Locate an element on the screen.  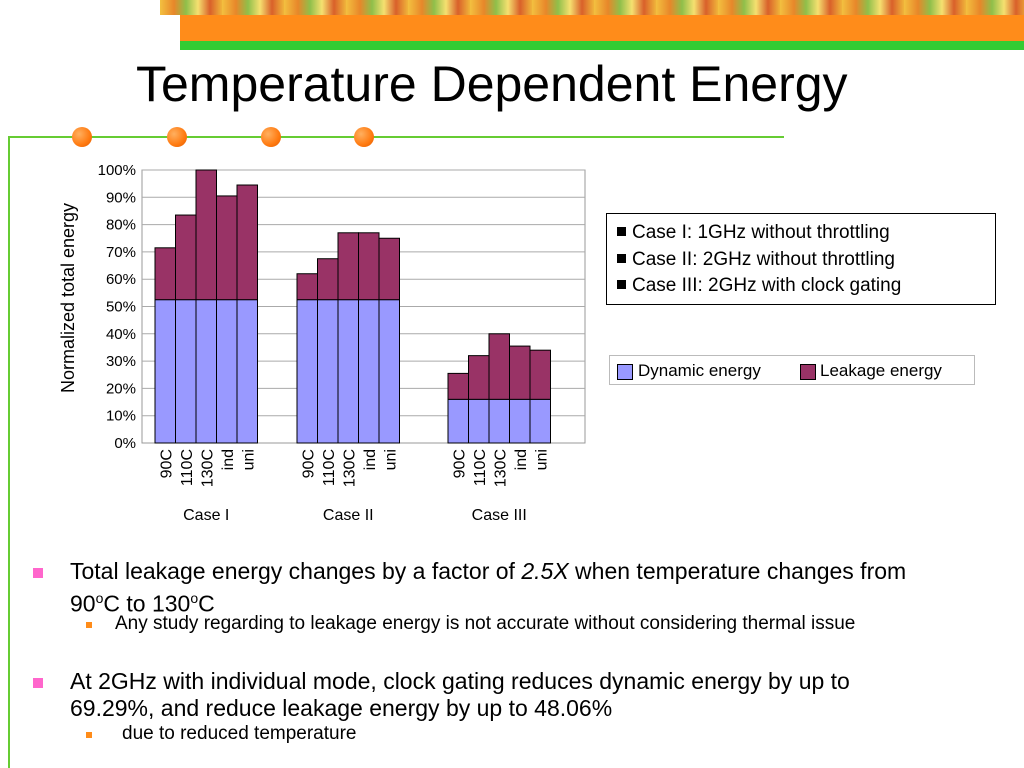
y-tick-label: 0% is located at coordinates (125, 443).